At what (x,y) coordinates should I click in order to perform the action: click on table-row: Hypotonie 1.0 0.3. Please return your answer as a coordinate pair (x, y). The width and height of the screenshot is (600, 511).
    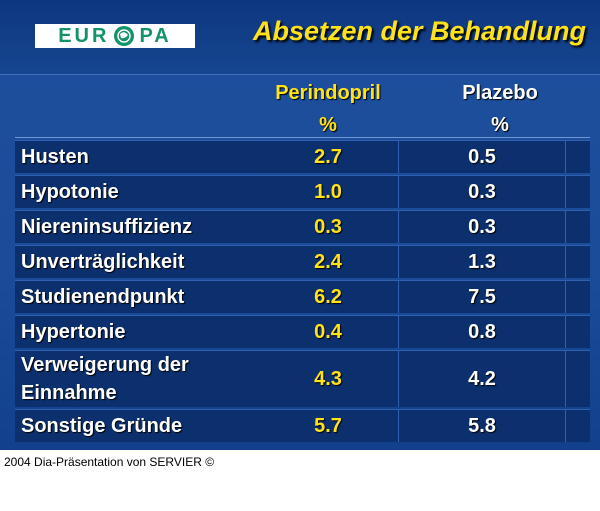
    Looking at the image, I should click on (302, 191).